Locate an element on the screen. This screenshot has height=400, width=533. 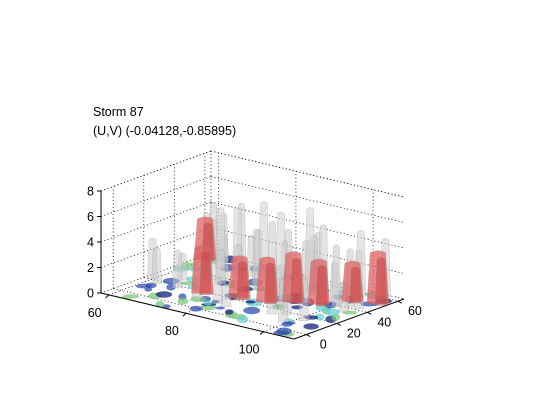
x-axis-line is located at coordinates (197, 316).